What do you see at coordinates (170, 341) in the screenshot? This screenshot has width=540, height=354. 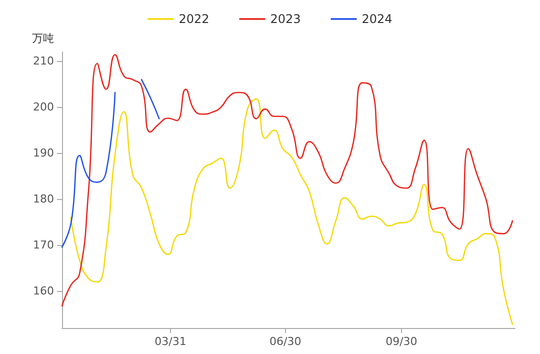 I see `x-tick-label: 03/31` at bounding box center [170, 341].